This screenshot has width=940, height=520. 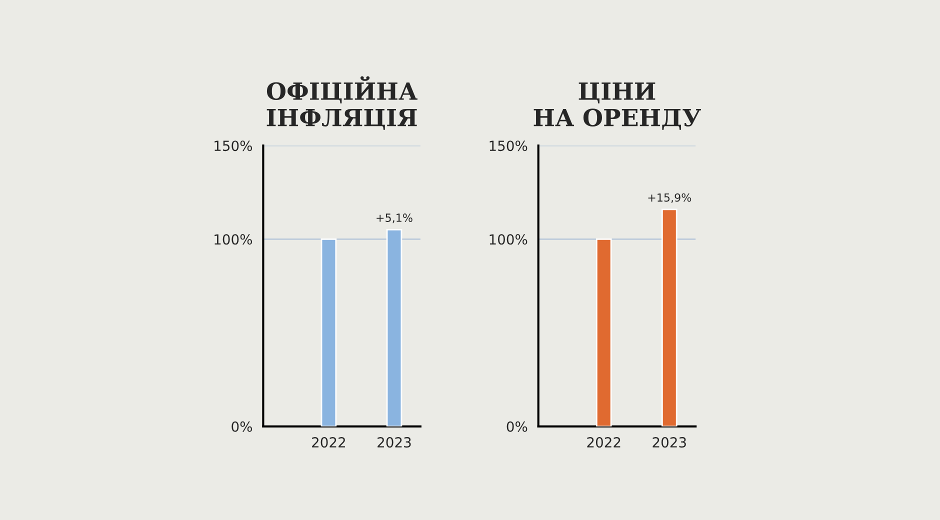 I want to click on chart-title: ОФІЦІЙНА ІНФЛЯЦІЯ, so click(x=342, y=103).